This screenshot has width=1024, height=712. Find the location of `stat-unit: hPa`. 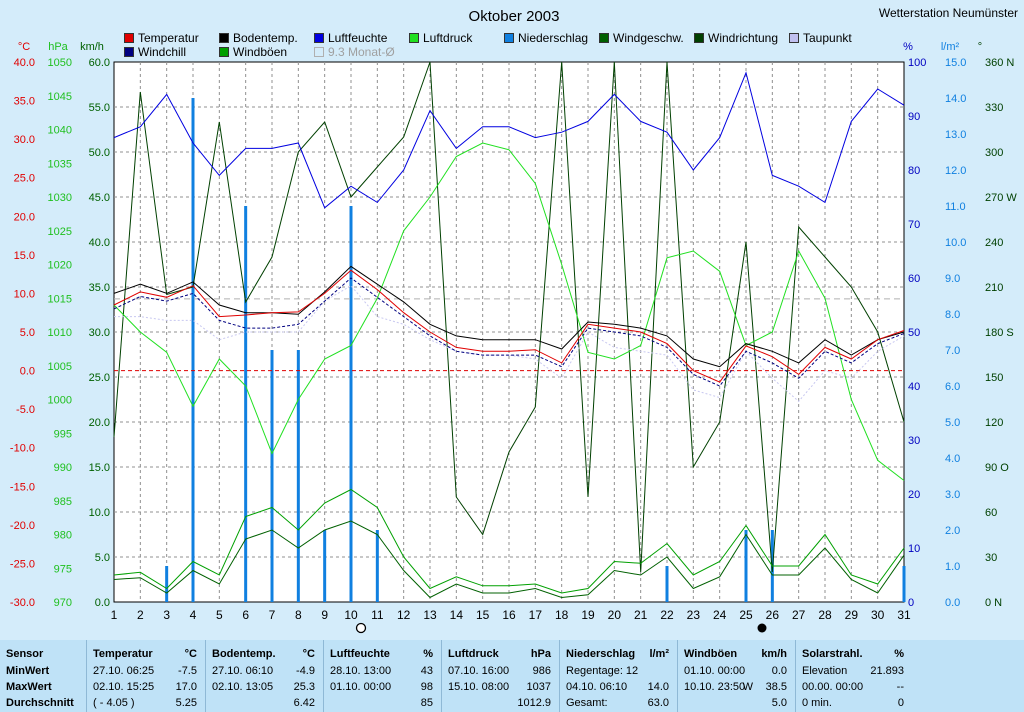

stat-unit: hPa is located at coordinates (540, 654).